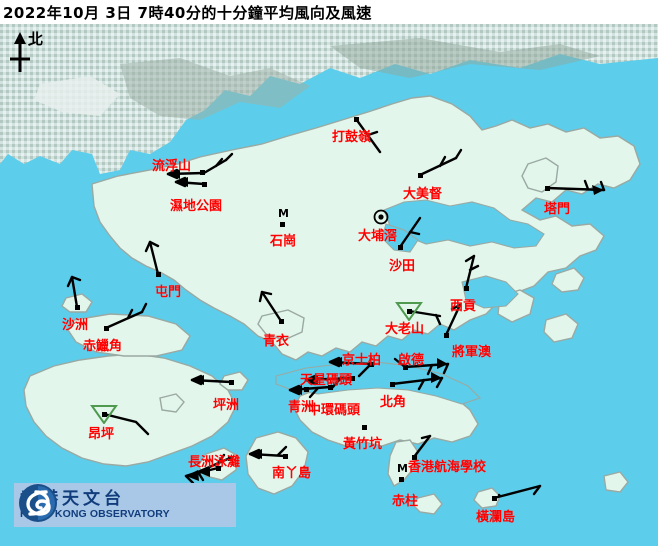 The height and width of the screenshot is (546, 658). I want to click on station-label-station-17: 天星碼頭, so click(326, 380).